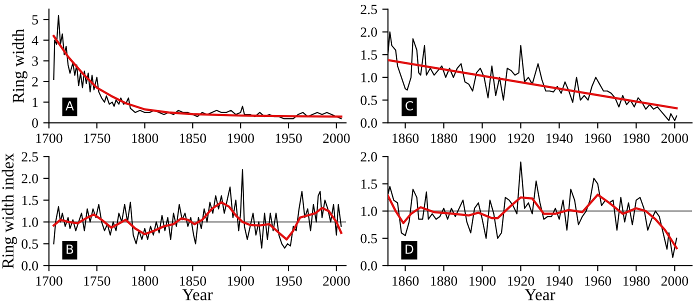  Describe the element at coordinates (410, 249) in the screenshot. I see `annotation: D` at that location.